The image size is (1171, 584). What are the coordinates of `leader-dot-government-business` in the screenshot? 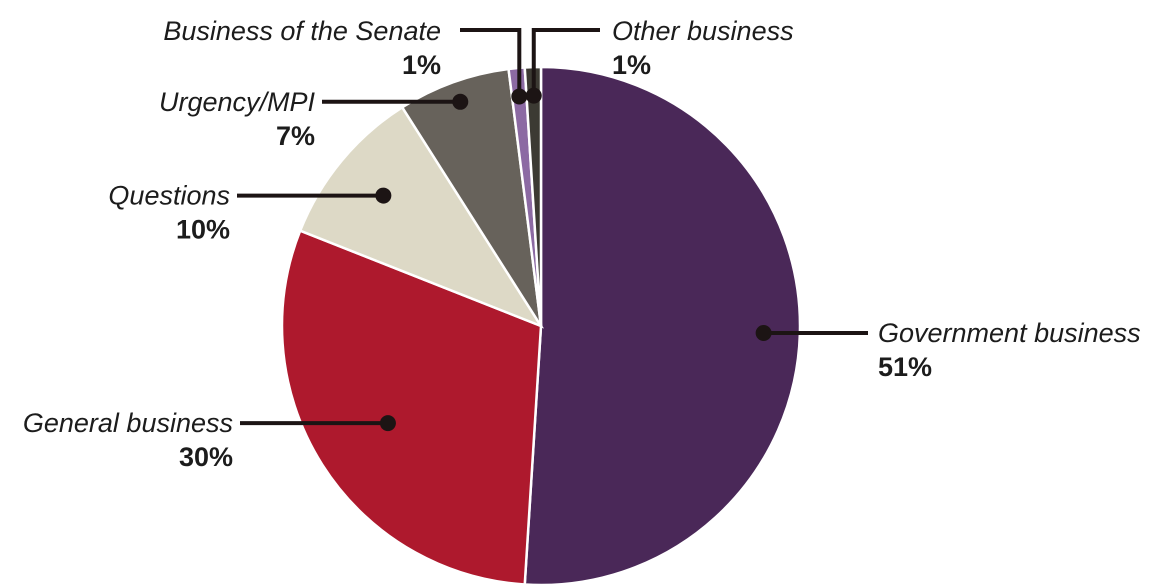 It's located at (763, 332).